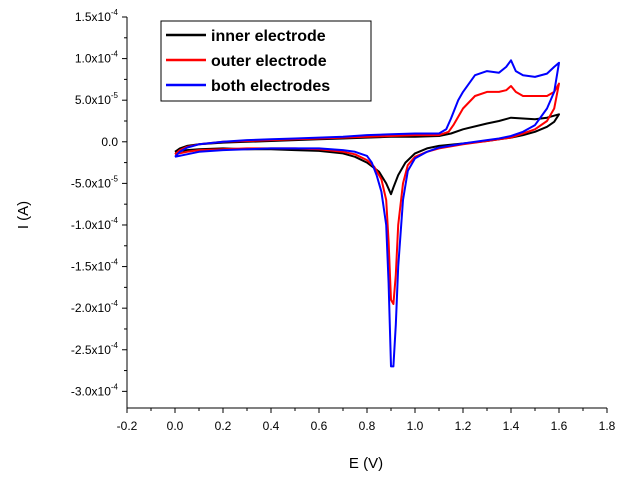  I want to click on y-tick-label: 5.0x10⁻⁵, so click(97, 99).